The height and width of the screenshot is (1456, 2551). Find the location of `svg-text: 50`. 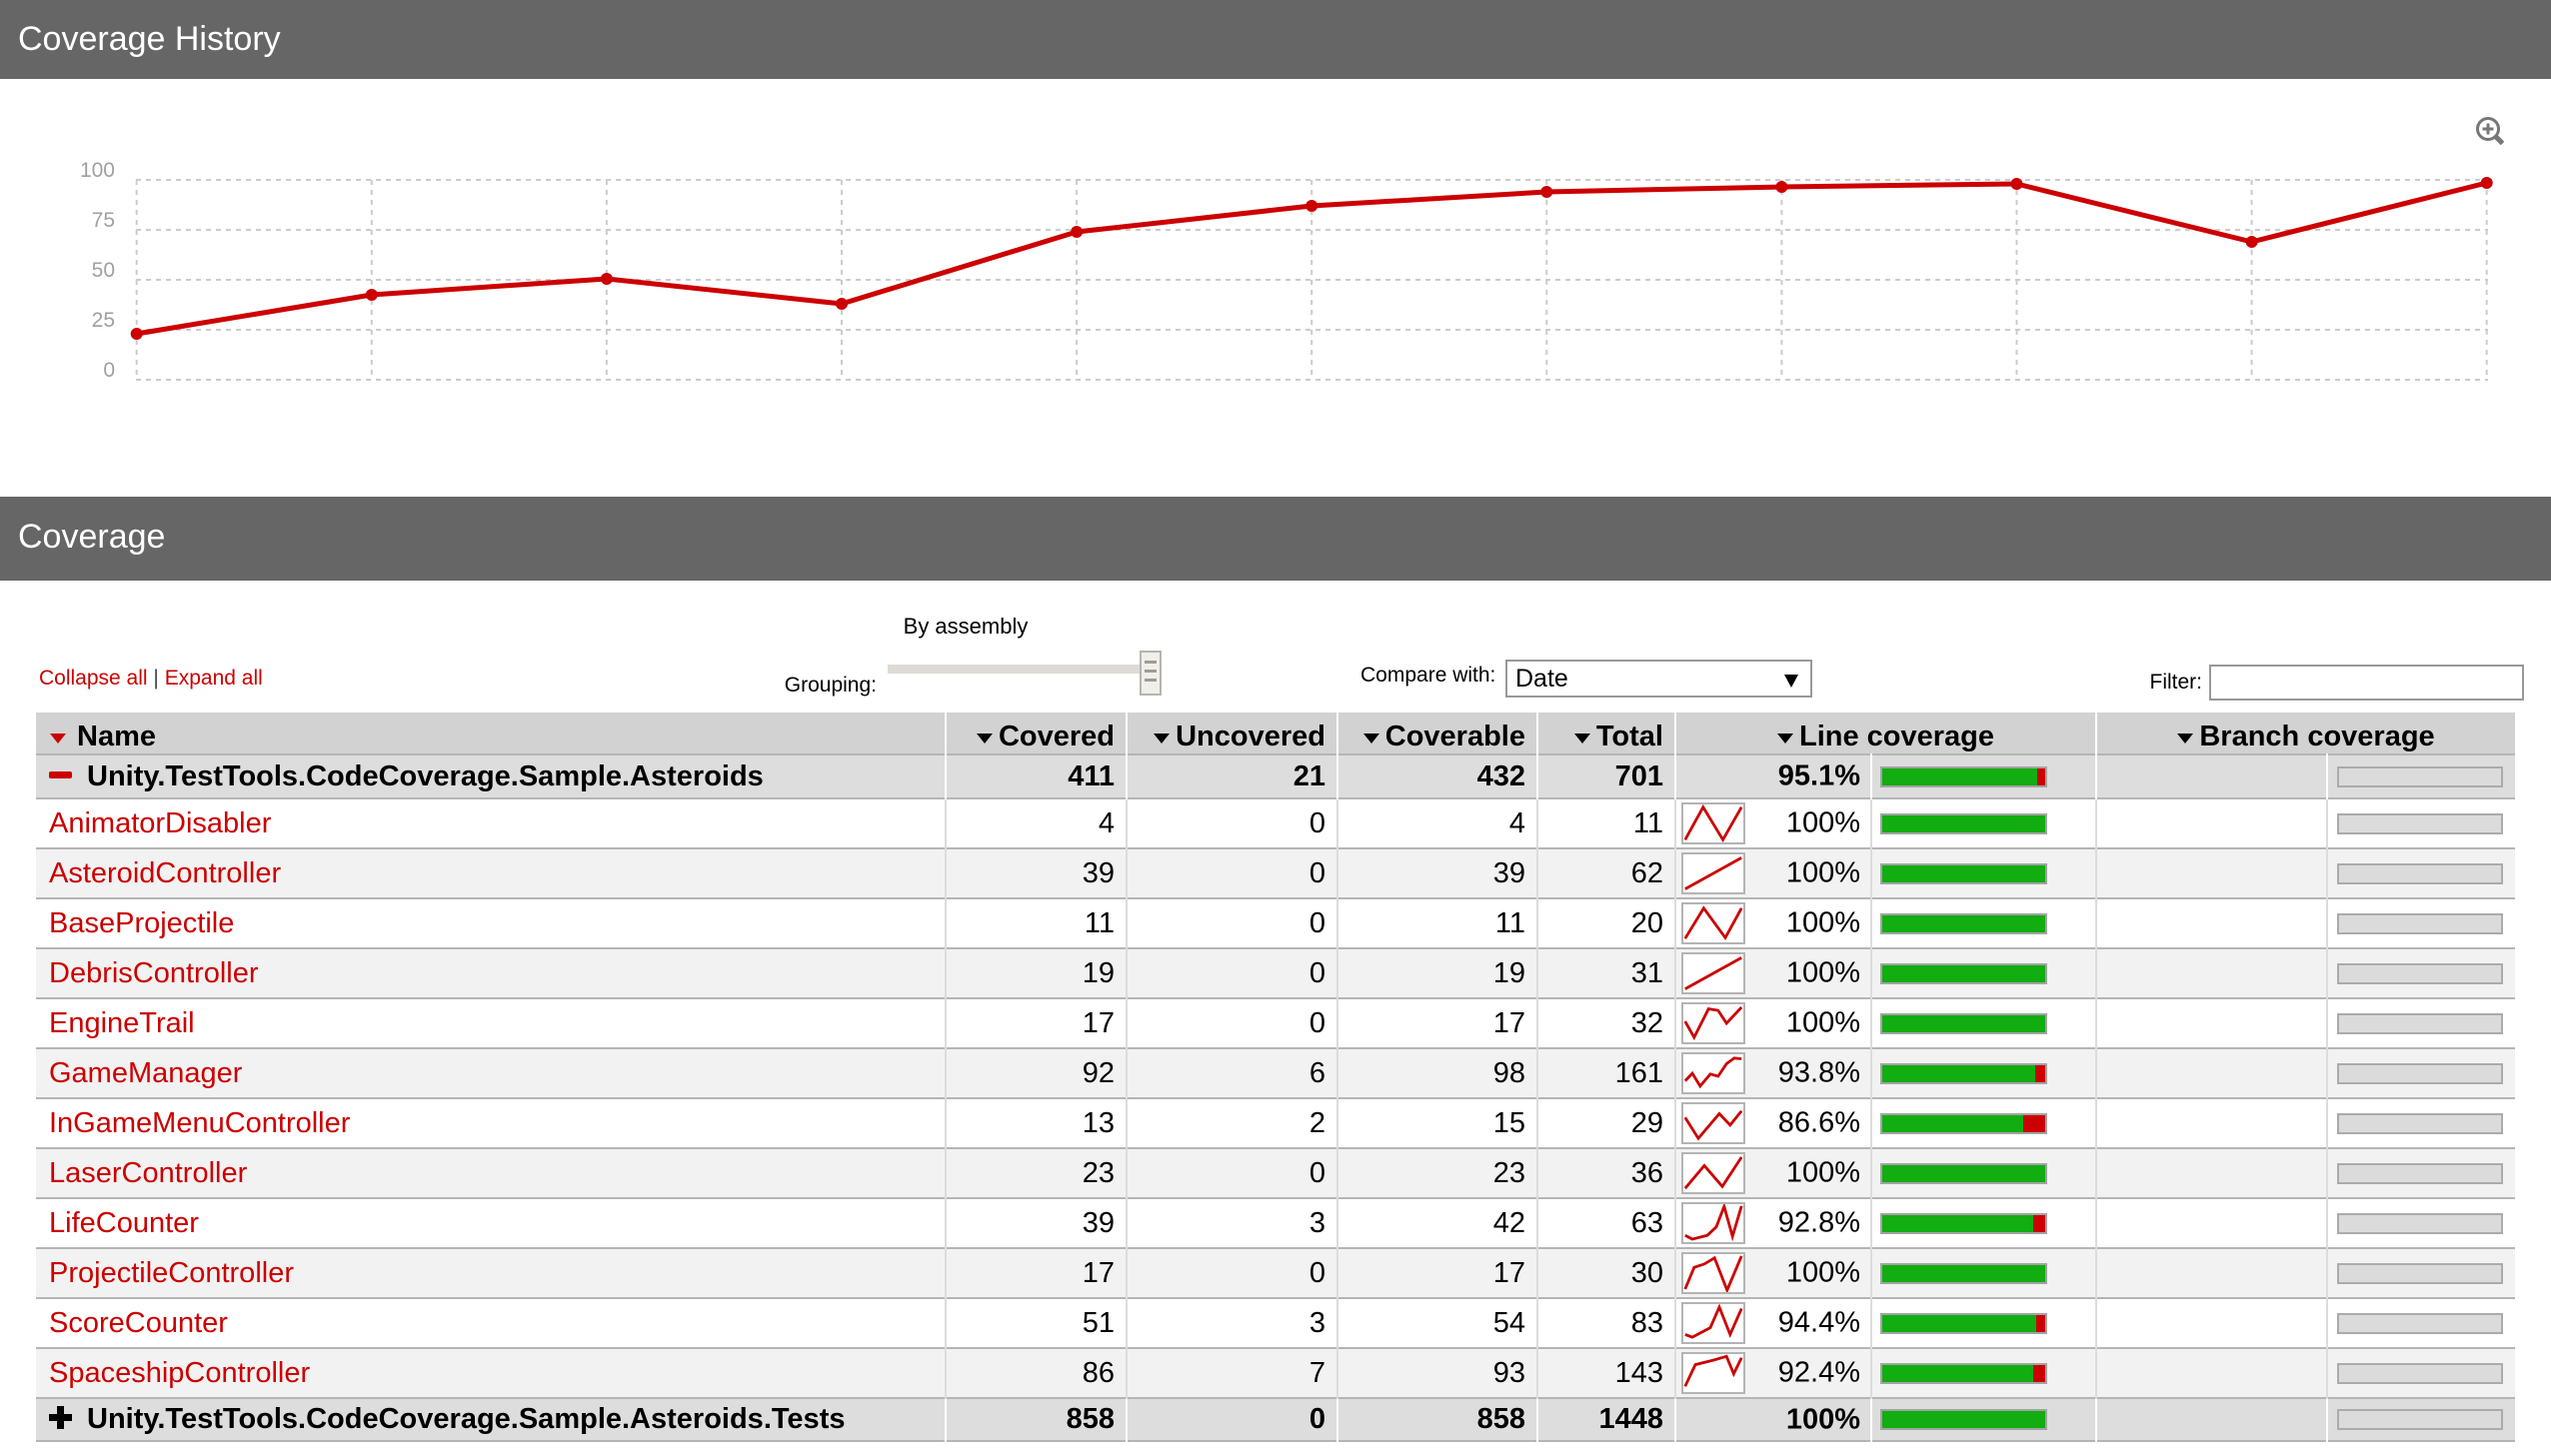

svg-text: 50 is located at coordinates (104, 271).